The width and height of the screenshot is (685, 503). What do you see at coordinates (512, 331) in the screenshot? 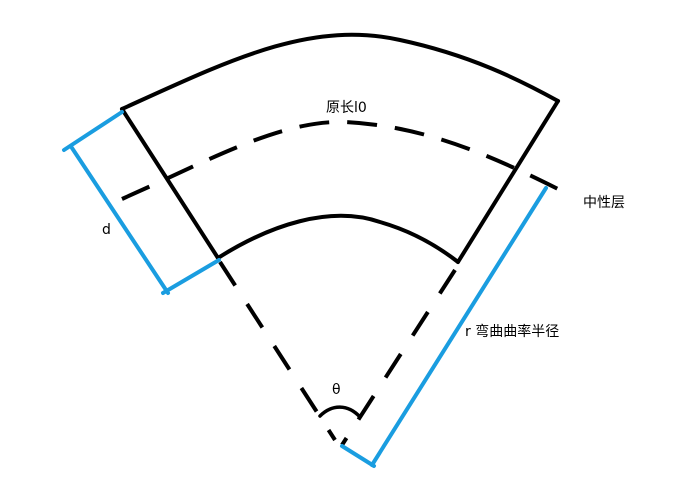
I see `bend-radius-label: r 弯曲曲率半径` at bounding box center [512, 331].